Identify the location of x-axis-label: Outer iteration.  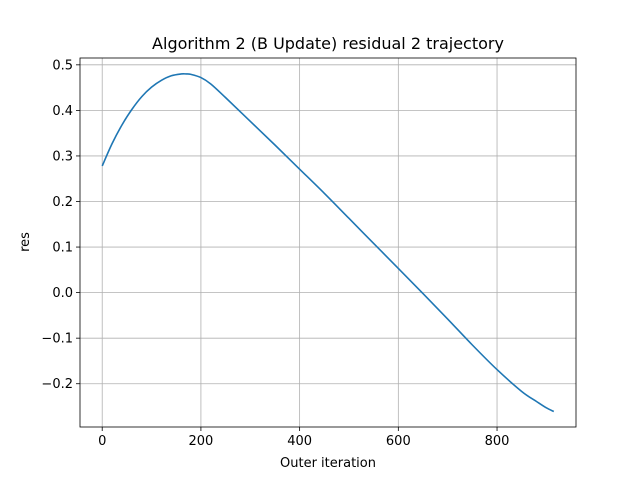
(328, 463).